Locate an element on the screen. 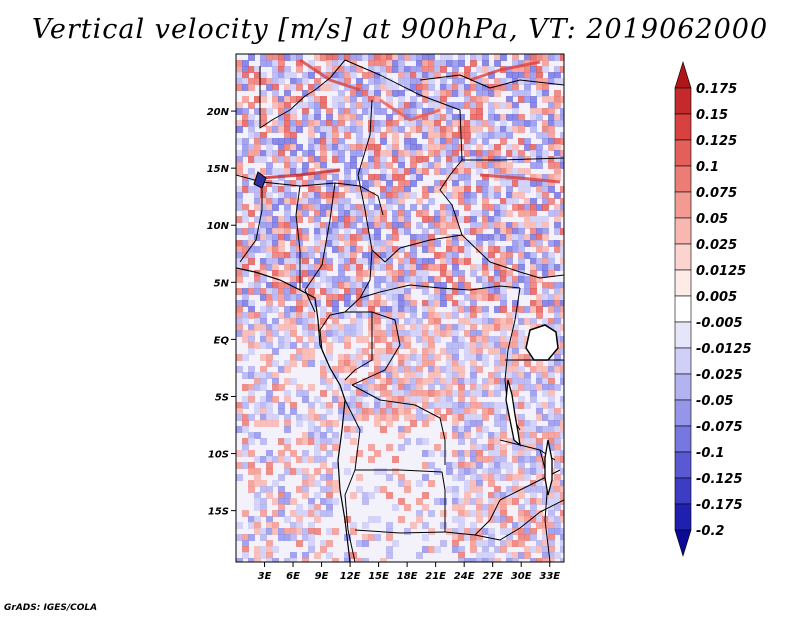  lat-label: 15N is located at coordinates (218, 169).